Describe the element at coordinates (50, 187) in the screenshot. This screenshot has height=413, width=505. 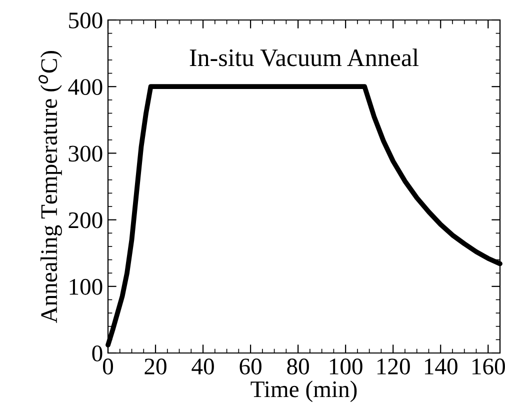
I see `y-axis-title: Annealing Temperature ($^{o}$C)` at that location.